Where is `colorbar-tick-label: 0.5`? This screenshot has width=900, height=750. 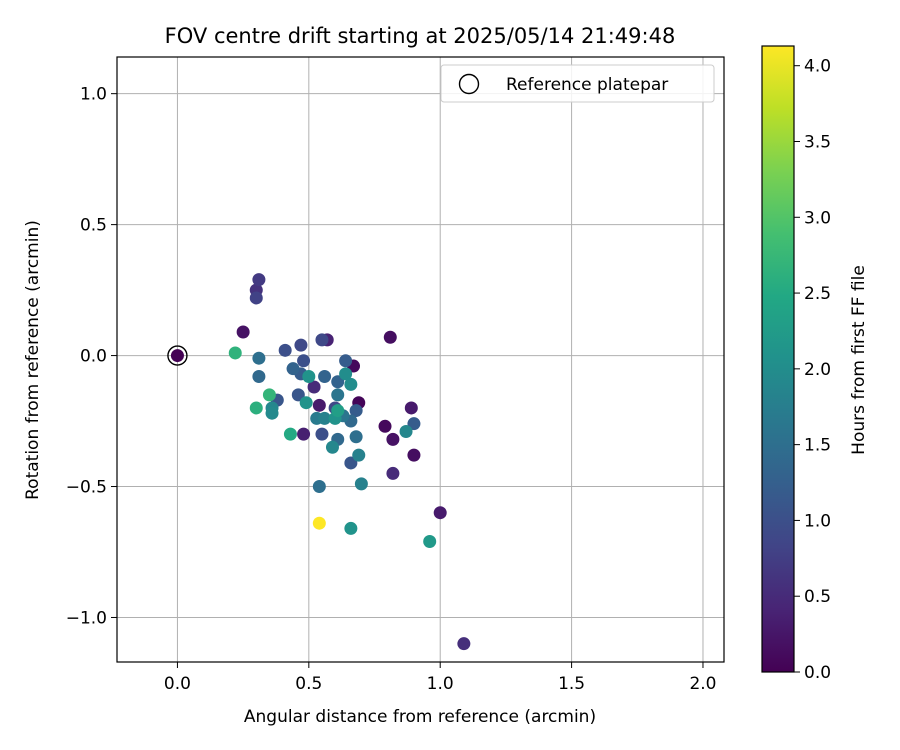
colorbar-tick-label: 0.5 is located at coordinates (817, 597).